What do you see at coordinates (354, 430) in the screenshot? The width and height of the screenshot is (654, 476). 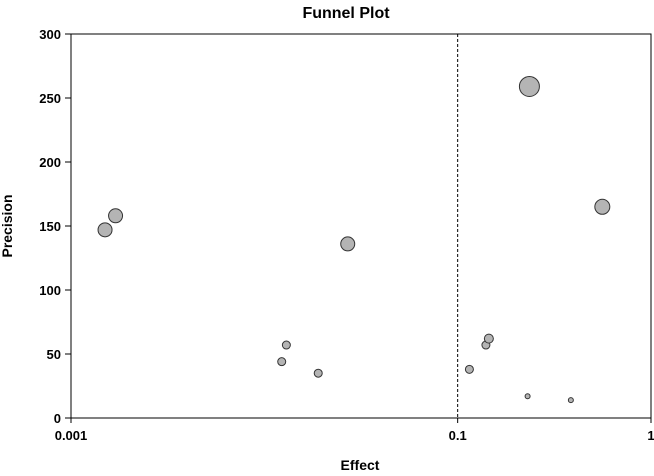 I see `x-axis: 0.001 0.1 1` at bounding box center [354, 430].